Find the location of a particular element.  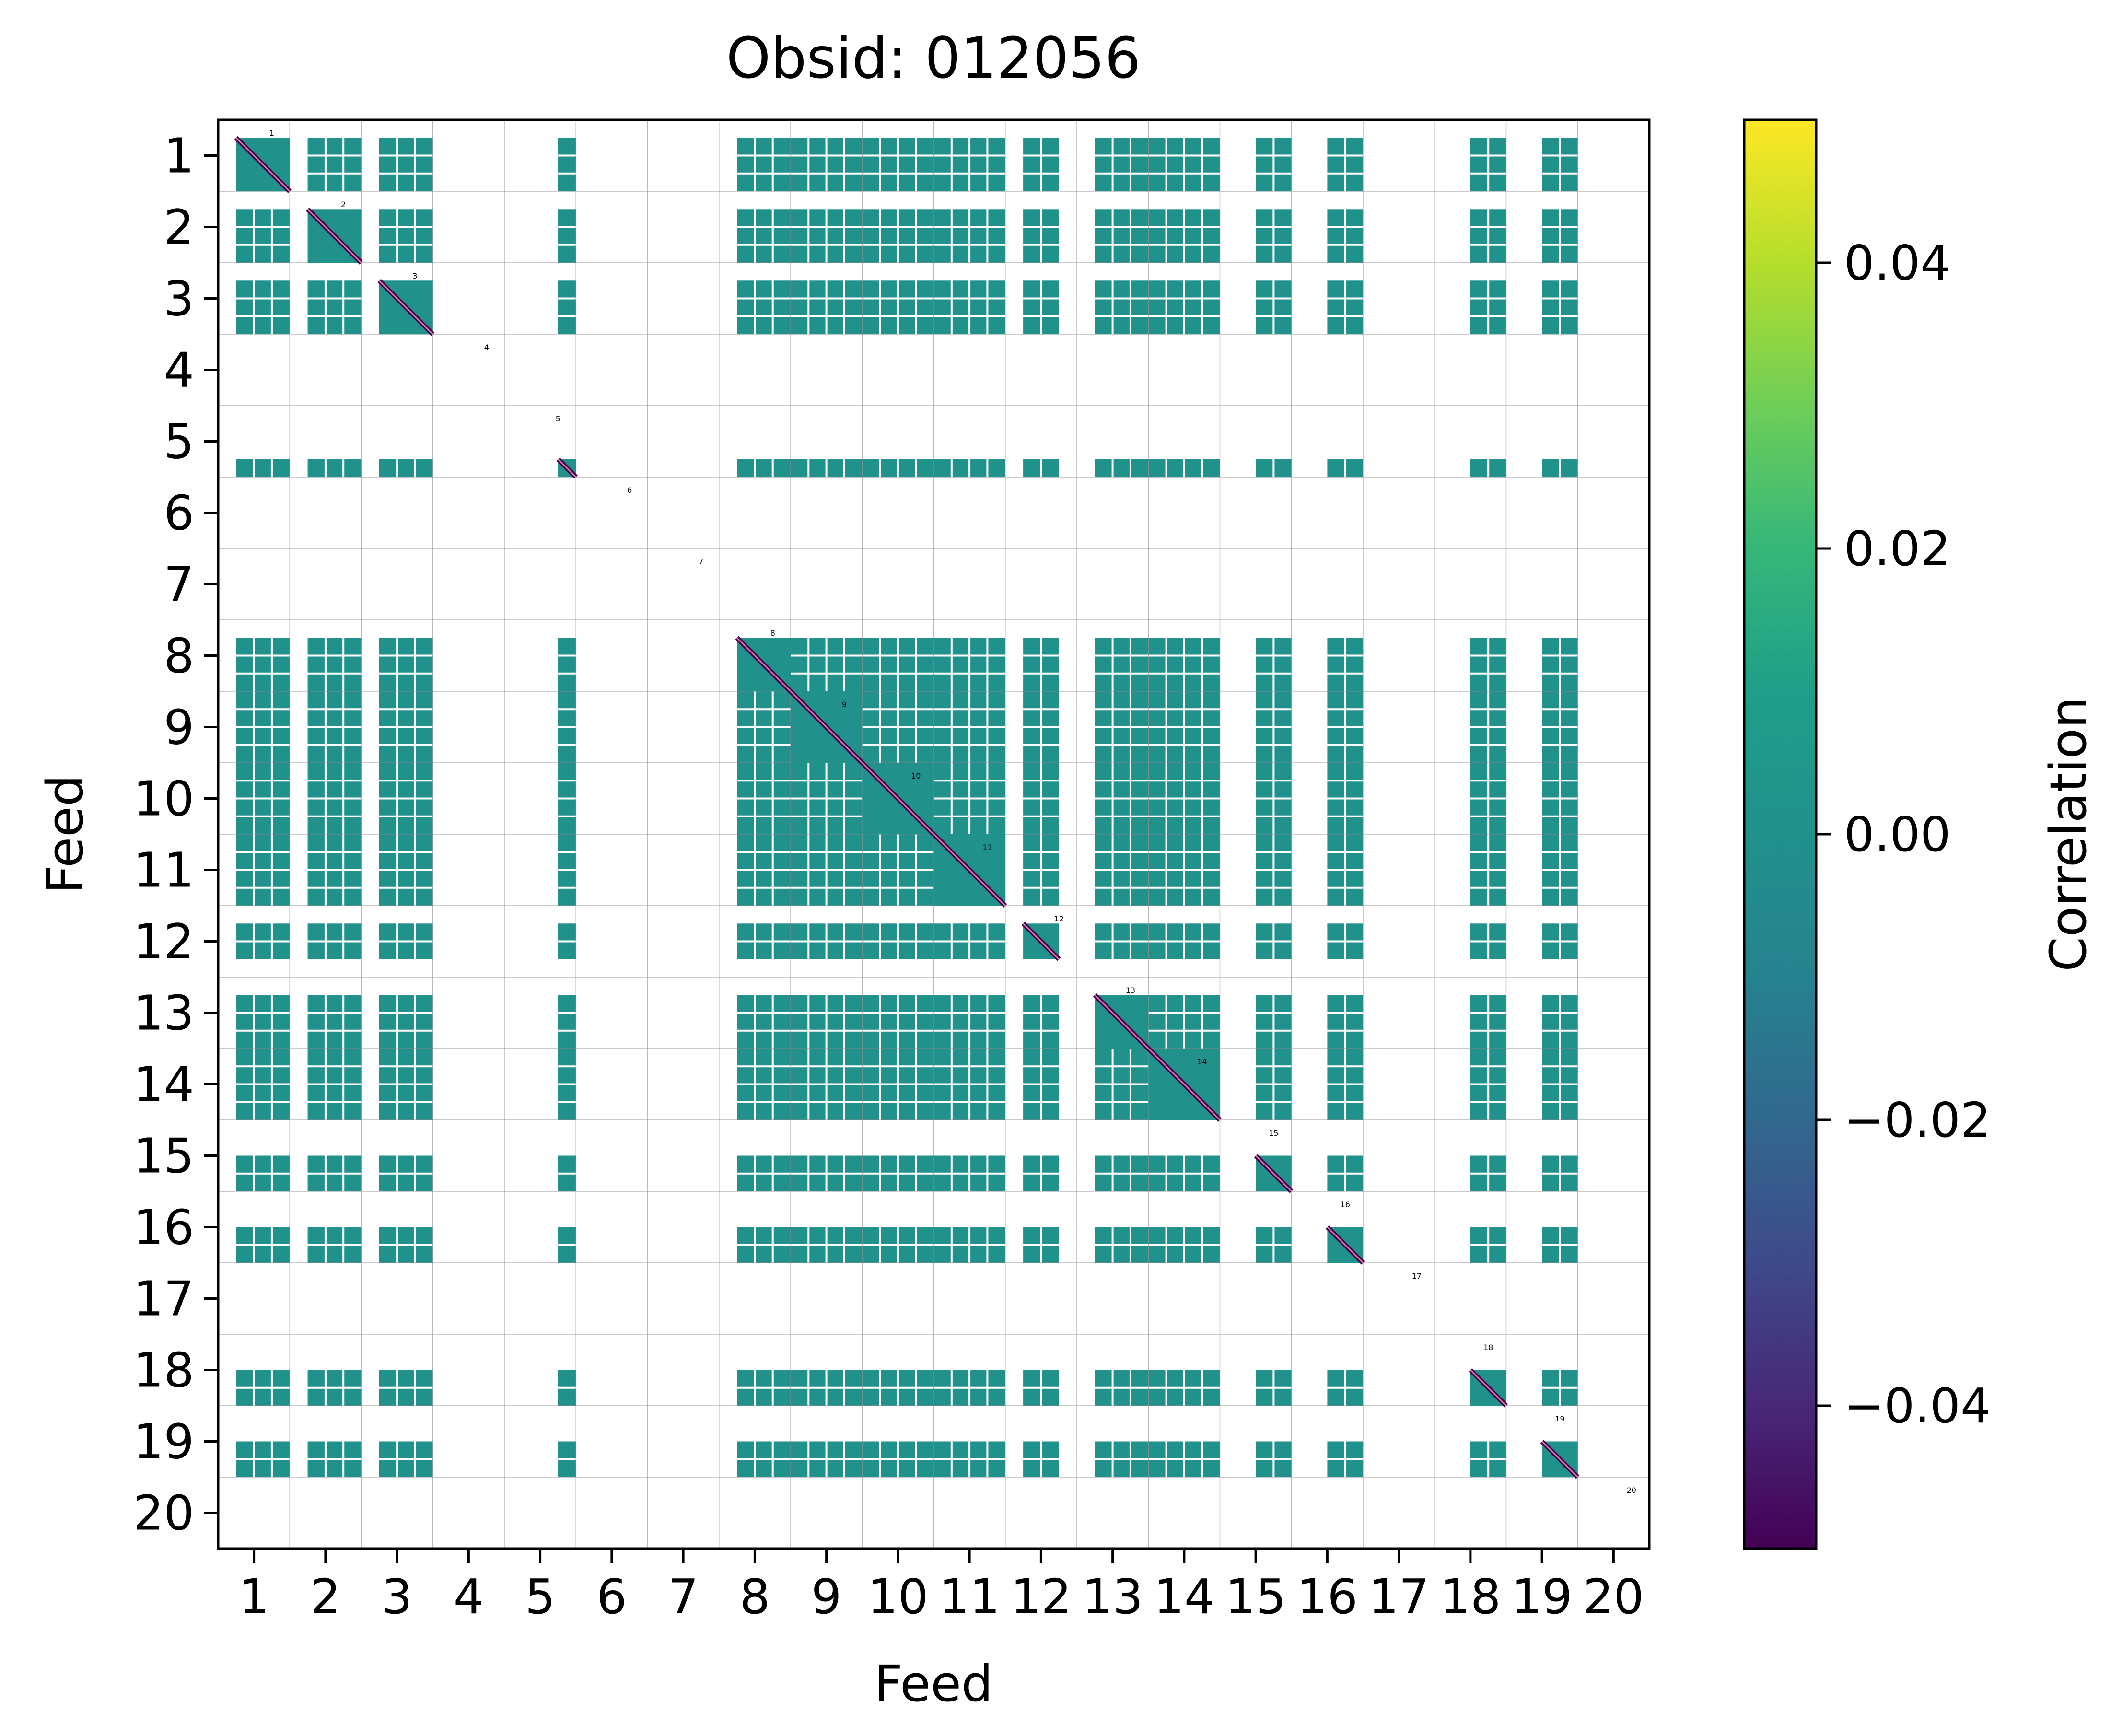

x-axis-label: Feed is located at coordinates (933, 1683).